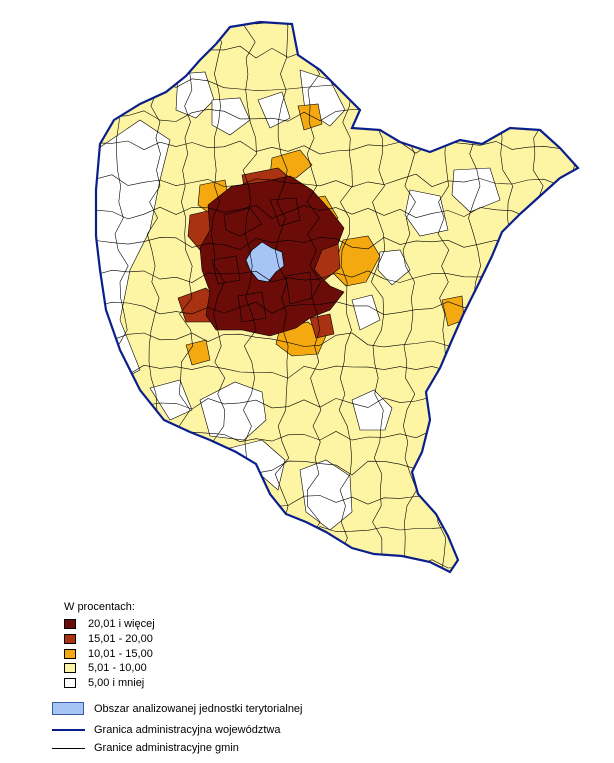 This screenshot has width=614, height=763. I want to click on legend-label: 15,01 - 20,00, so click(120, 638).